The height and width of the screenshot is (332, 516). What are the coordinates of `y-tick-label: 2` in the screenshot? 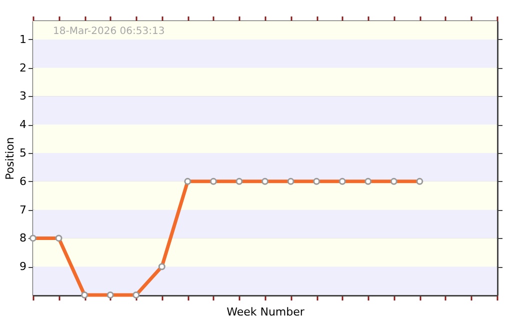 It's located at (23, 67).